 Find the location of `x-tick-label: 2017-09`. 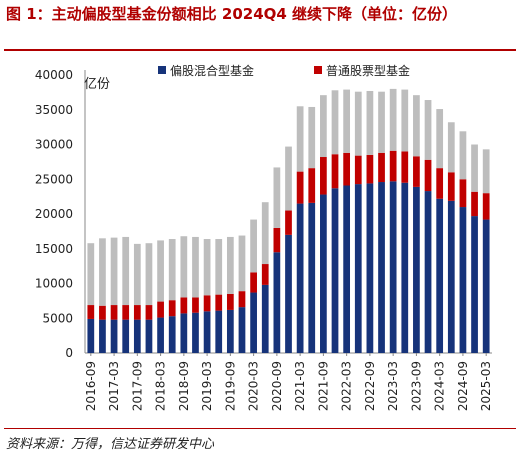

x-tick-label: 2017-09 is located at coordinates (137, 386).